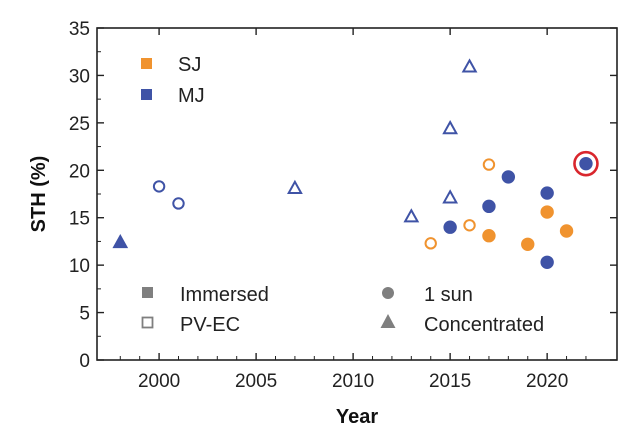 The image size is (637, 432). I want to click on legend-marker-immersed, so click(147, 292).